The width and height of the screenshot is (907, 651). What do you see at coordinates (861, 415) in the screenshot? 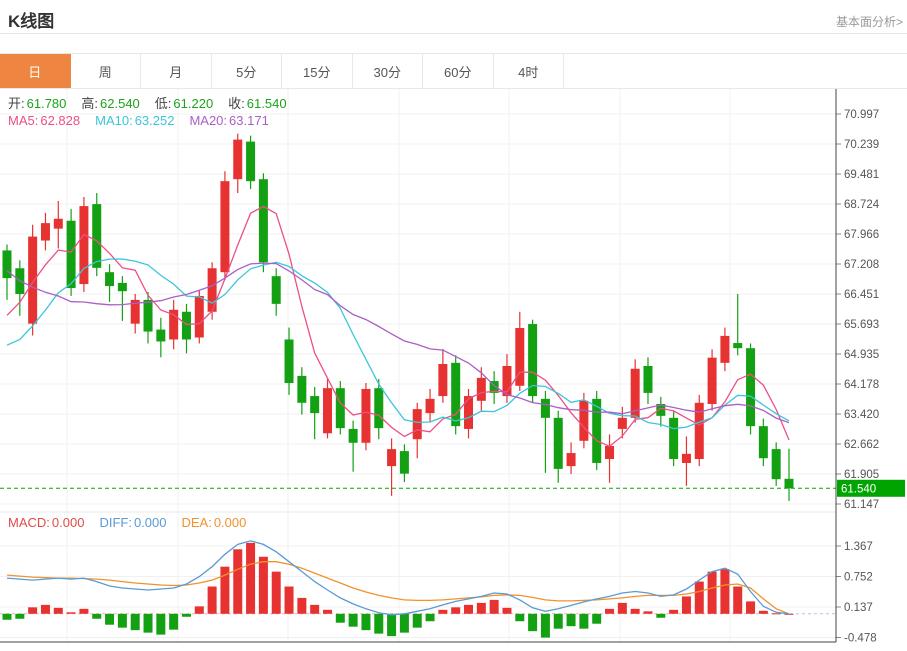
I see `svg-text: 63.420` at bounding box center [861, 415].